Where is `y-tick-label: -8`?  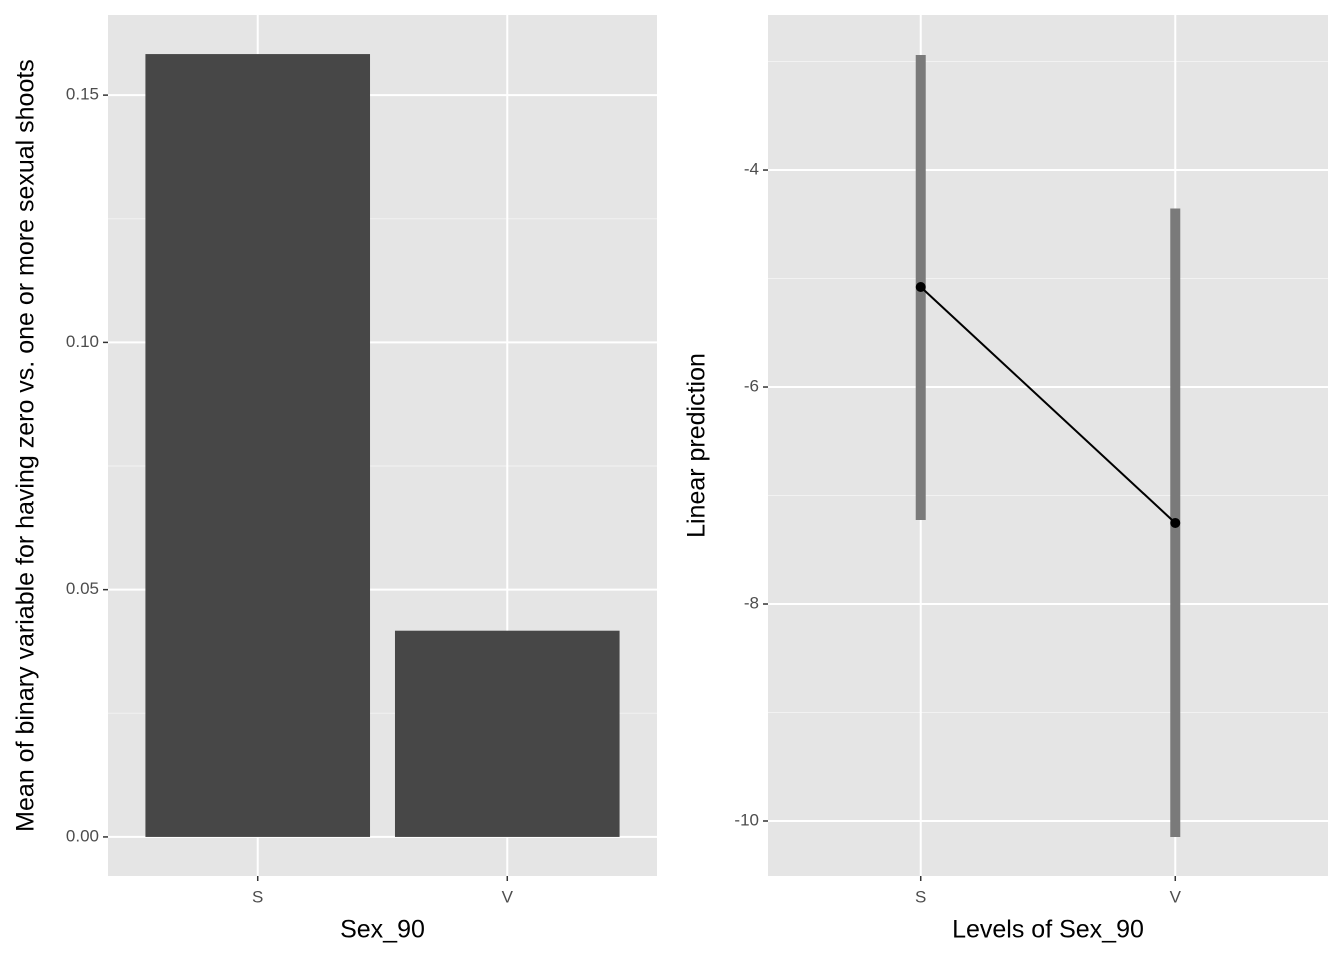
y-tick-label: -8 is located at coordinates (751, 602).